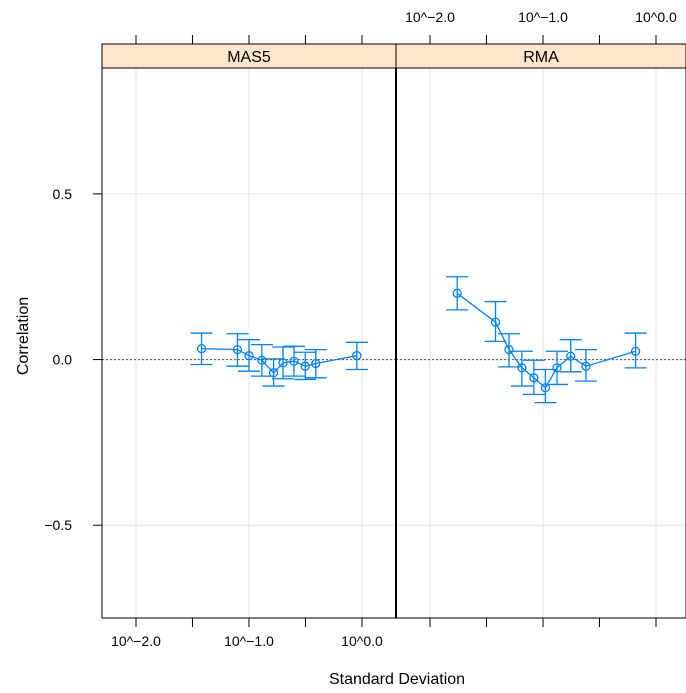 The height and width of the screenshot is (693, 686). What do you see at coordinates (397, 679) in the screenshot?
I see `x-axis-label: Standard Deviation` at bounding box center [397, 679].